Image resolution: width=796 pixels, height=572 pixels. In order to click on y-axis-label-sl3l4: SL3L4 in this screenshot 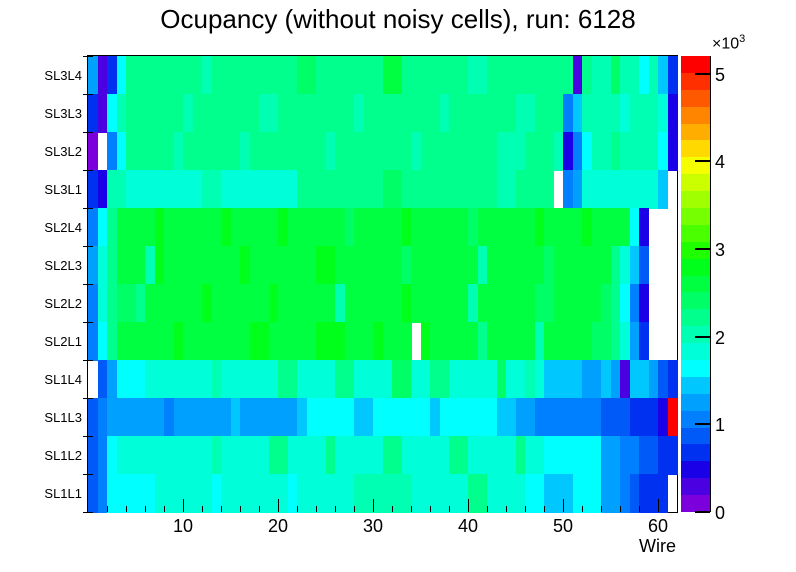, I will do `click(63, 75)`.